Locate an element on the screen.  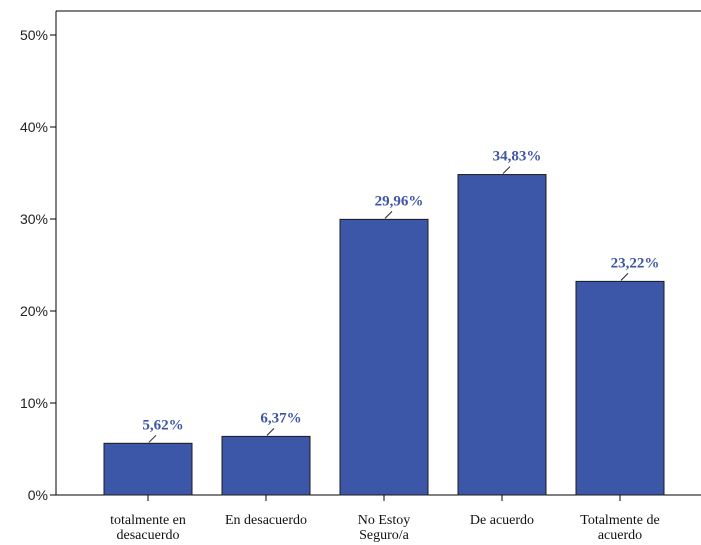
data-label: 23,22% is located at coordinates (635, 263).